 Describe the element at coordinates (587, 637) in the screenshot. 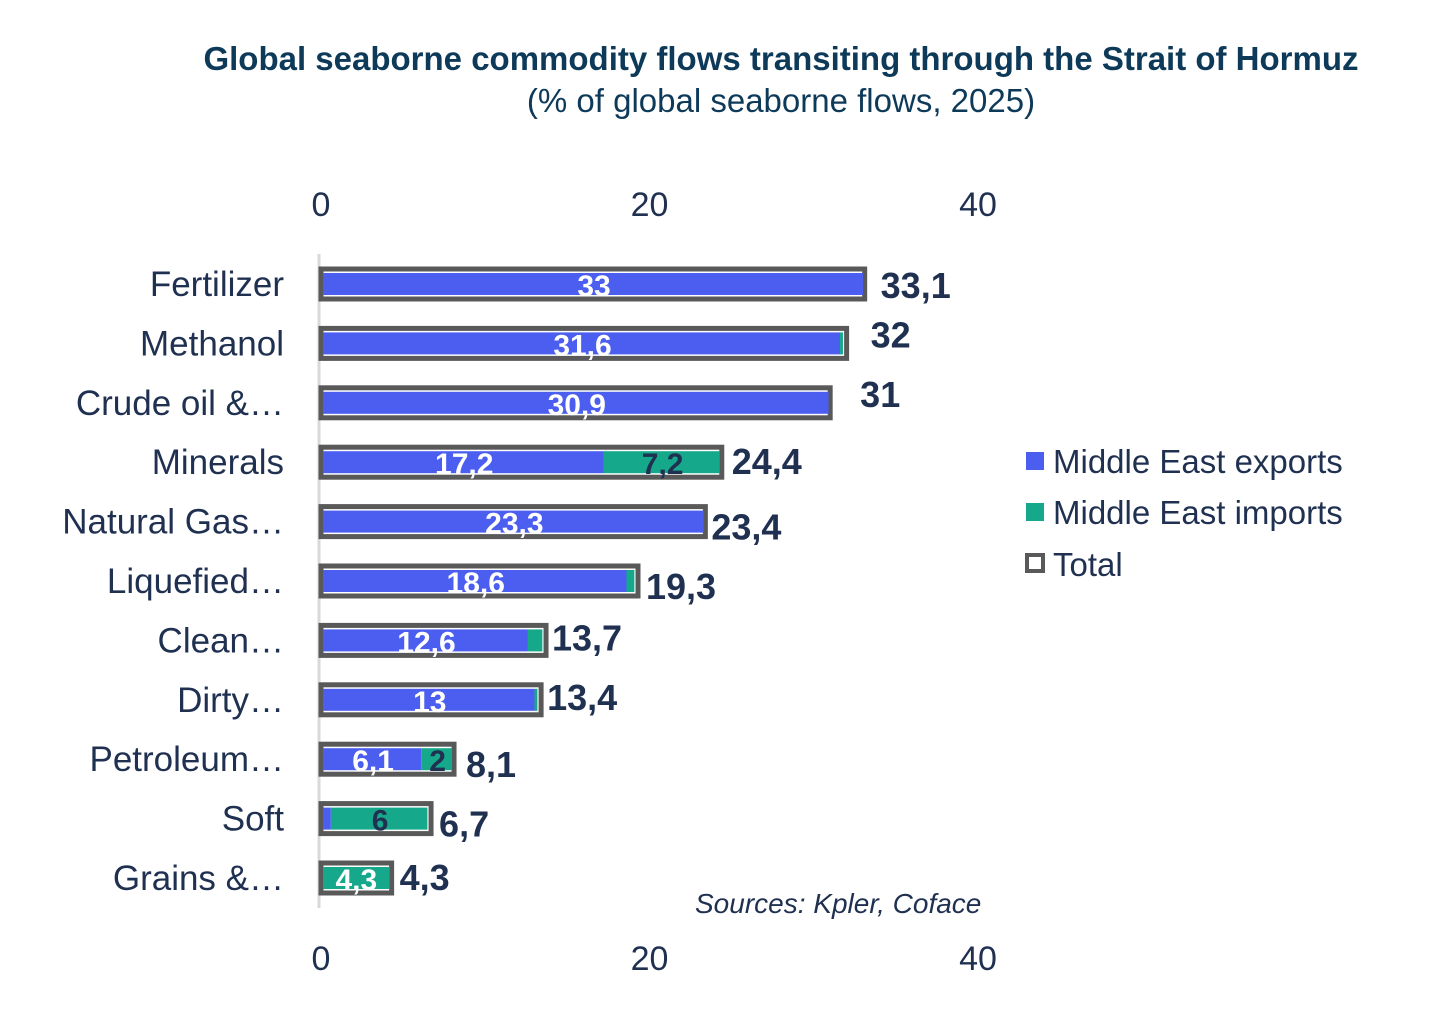

I see `total-data-label: 13,7` at that location.